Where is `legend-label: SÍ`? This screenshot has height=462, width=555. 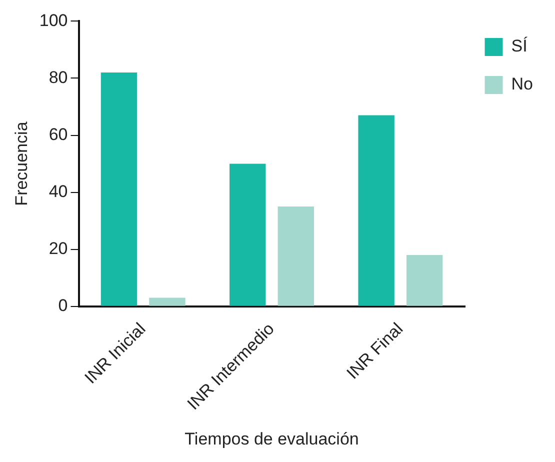 legend-label: SÍ is located at coordinates (519, 46).